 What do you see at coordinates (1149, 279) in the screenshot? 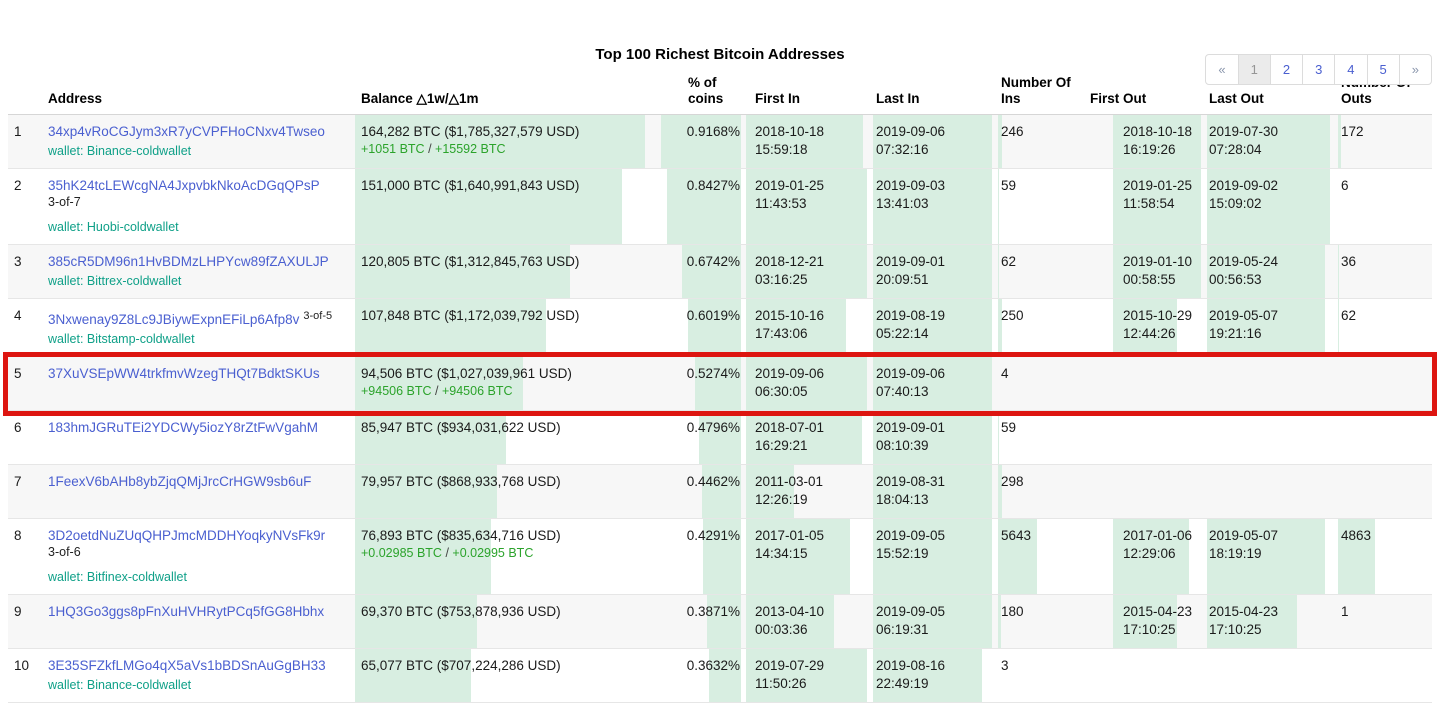
I see `time-line: 00:58:55` at bounding box center [1149, 279].